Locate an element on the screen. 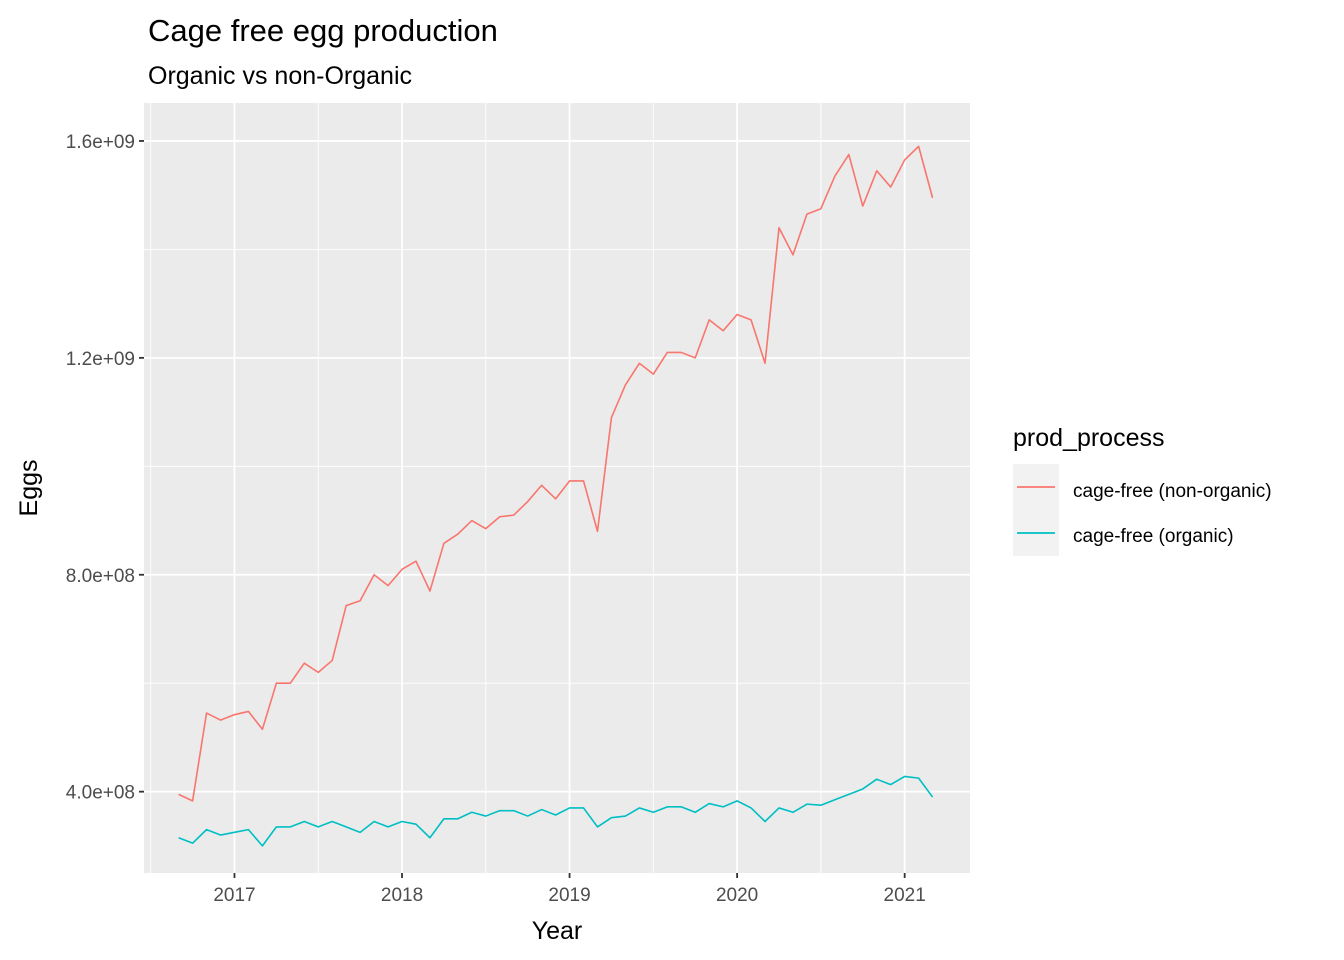 This screenshot has height=960, width=1344. x-tick-label: 2017 is located at coordinates (234, 895).